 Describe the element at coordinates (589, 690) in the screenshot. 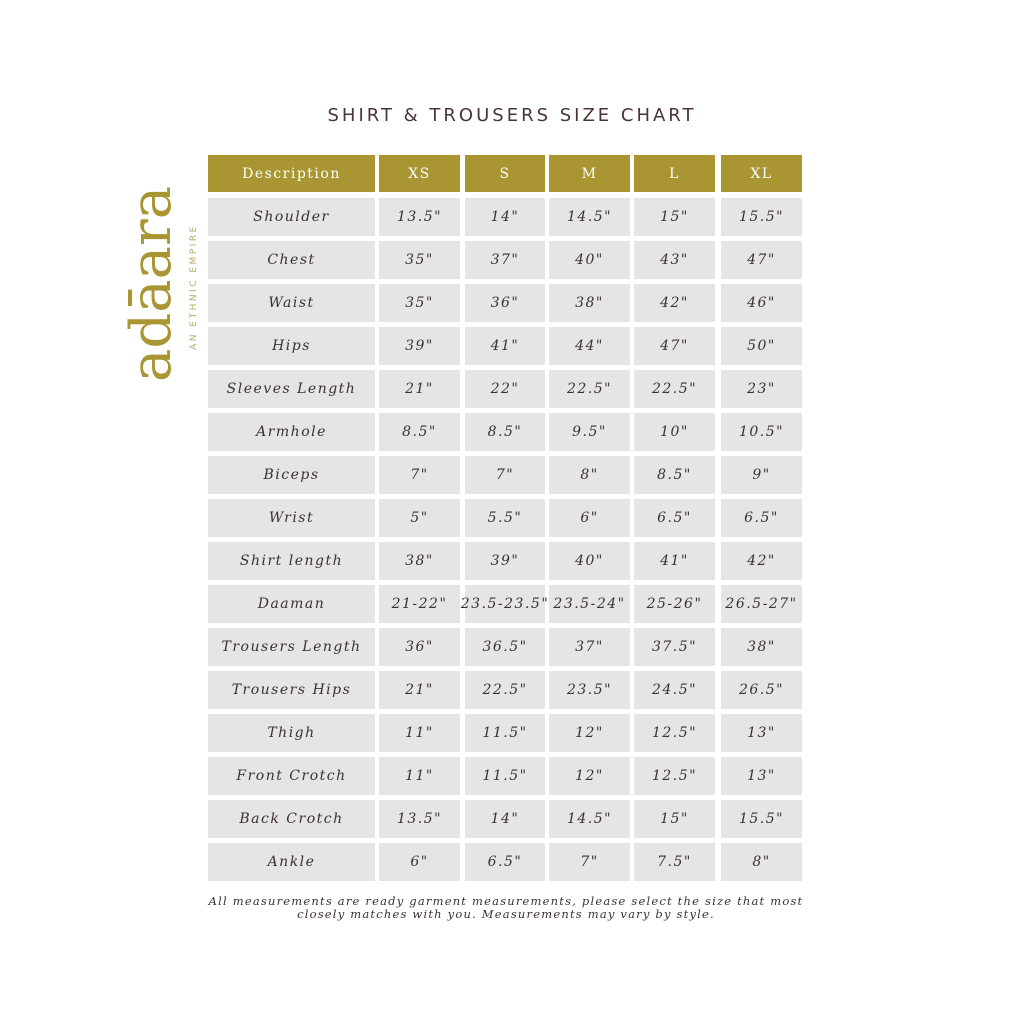

I see `size-value: 23.5"` at that location.